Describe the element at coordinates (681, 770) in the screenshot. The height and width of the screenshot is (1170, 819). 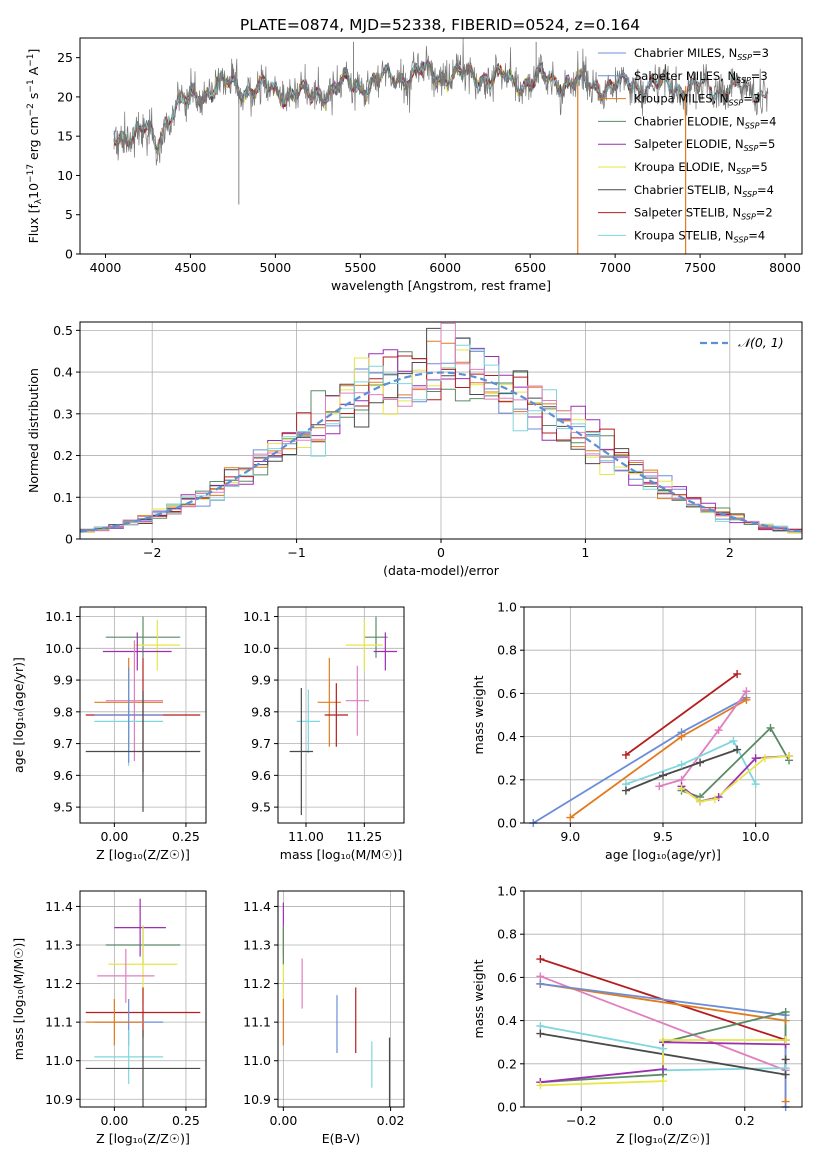
I see `weight-line-chabrier-stelib` at that location.